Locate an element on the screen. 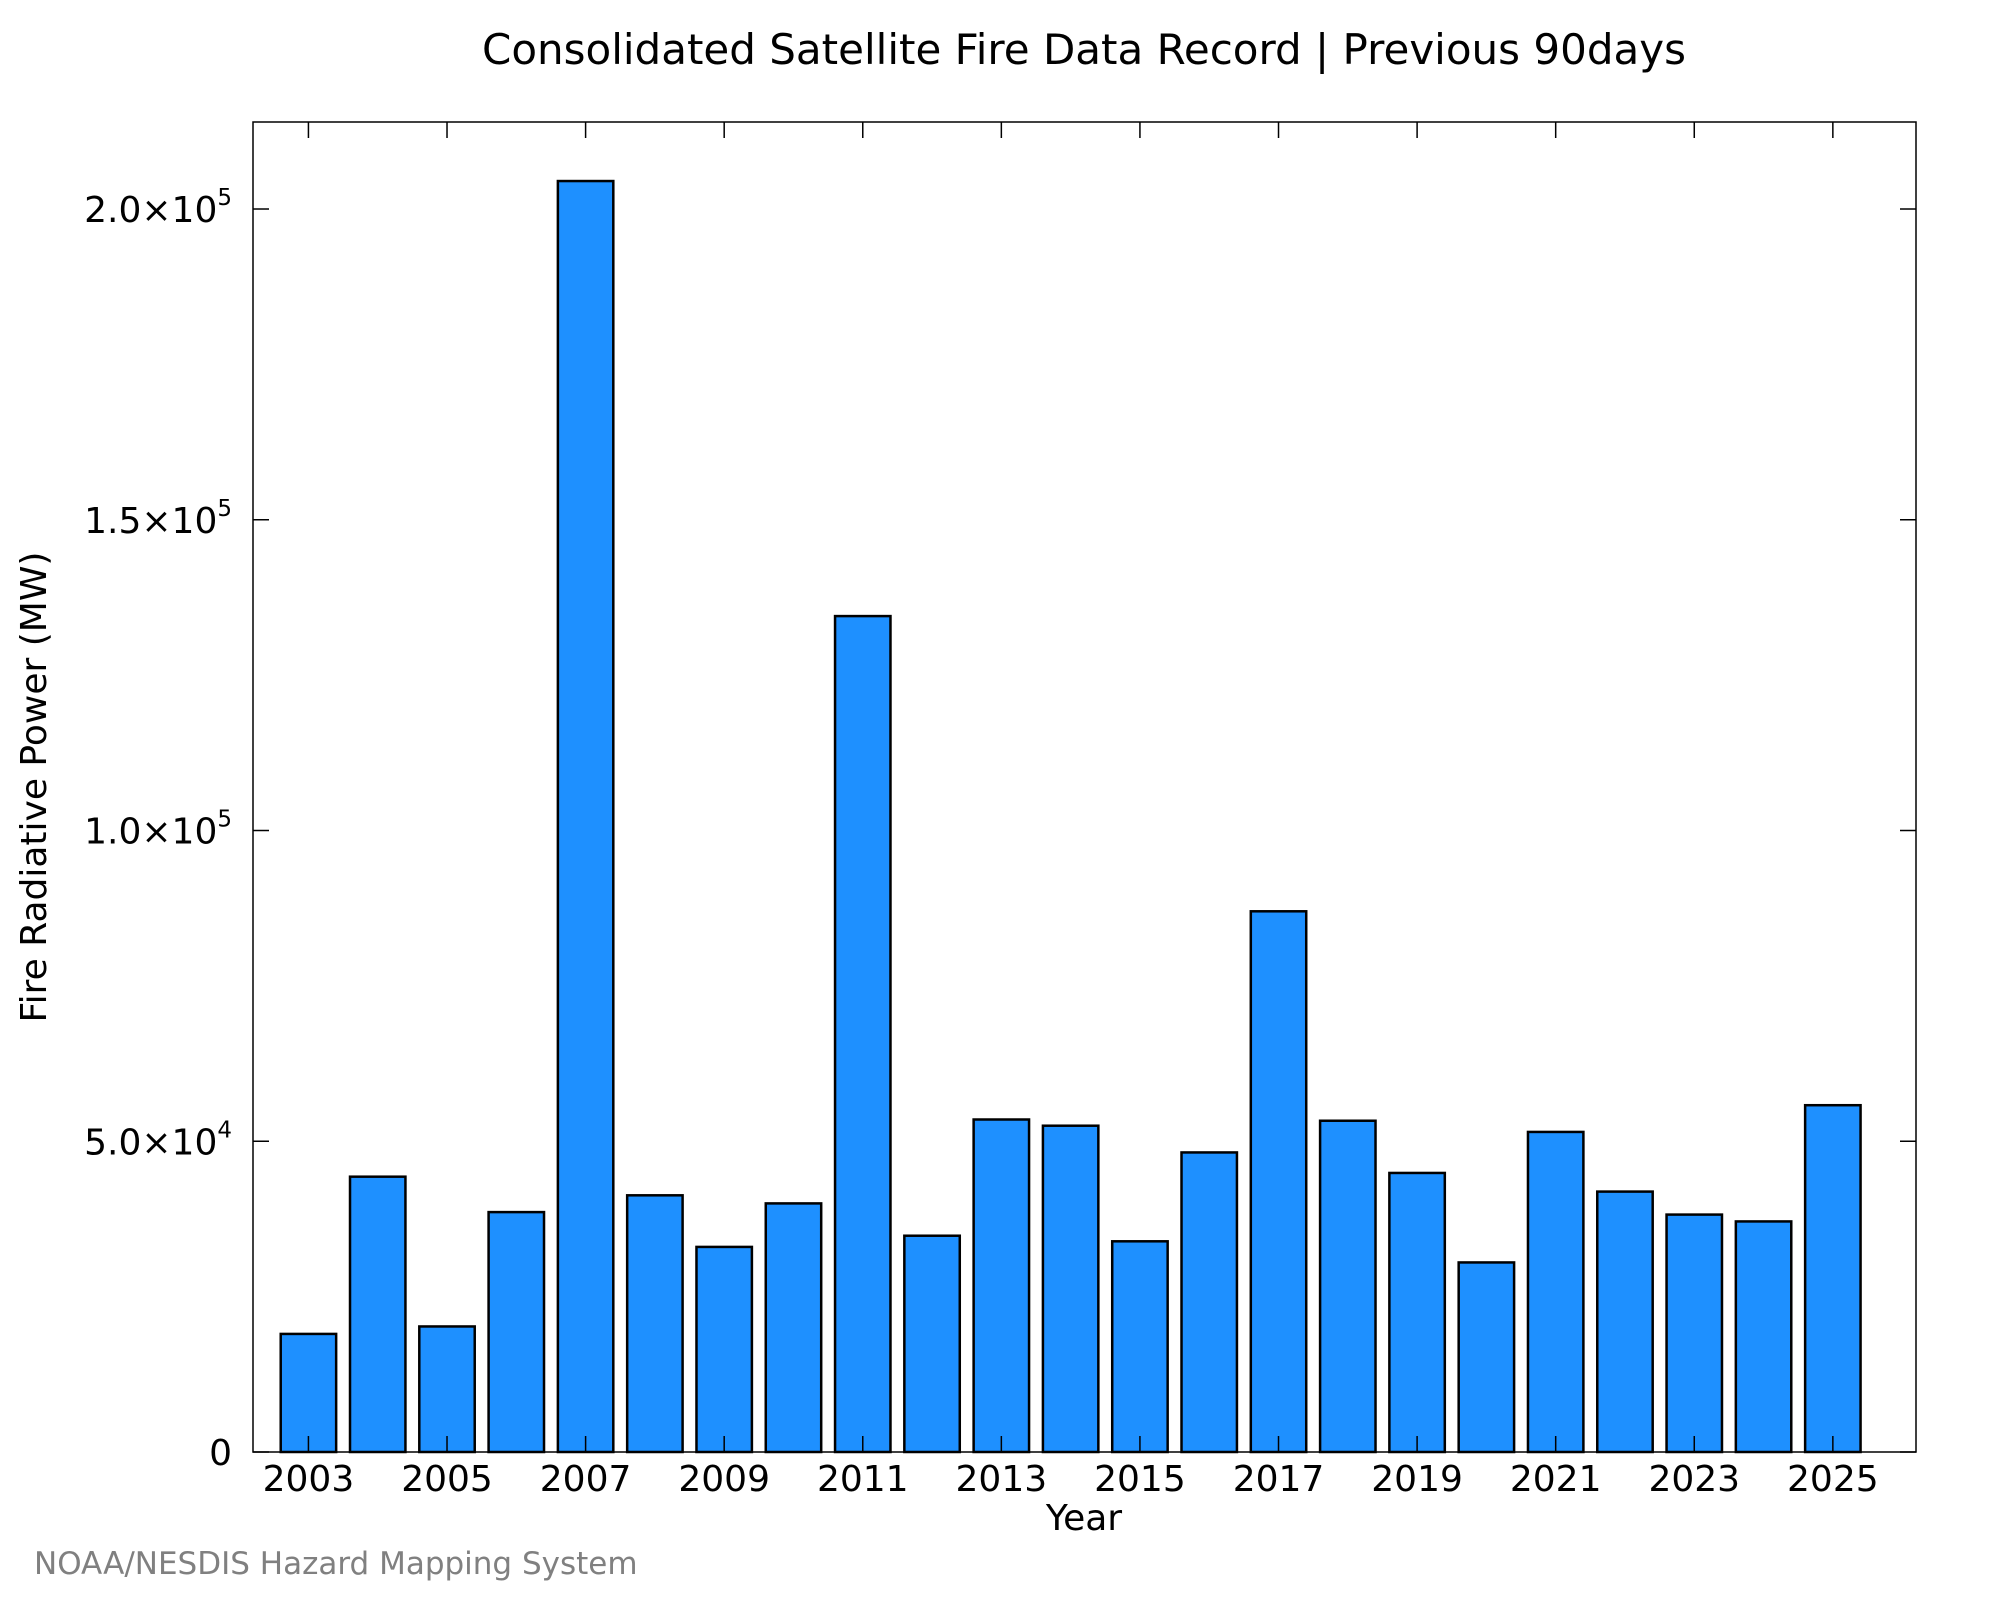 This screenshot has width=2000, height=1604. y-tick-labels: 0 5.0×10⁴ 1.0×10⁵ 1.5×10⁵ 2.0×10⁵ is located at coordinates (158, 829).